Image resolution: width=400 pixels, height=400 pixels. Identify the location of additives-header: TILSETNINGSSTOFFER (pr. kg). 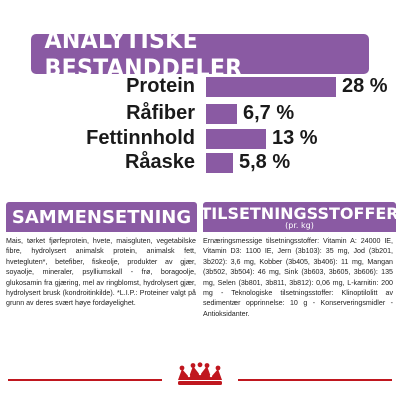
(299, 217).